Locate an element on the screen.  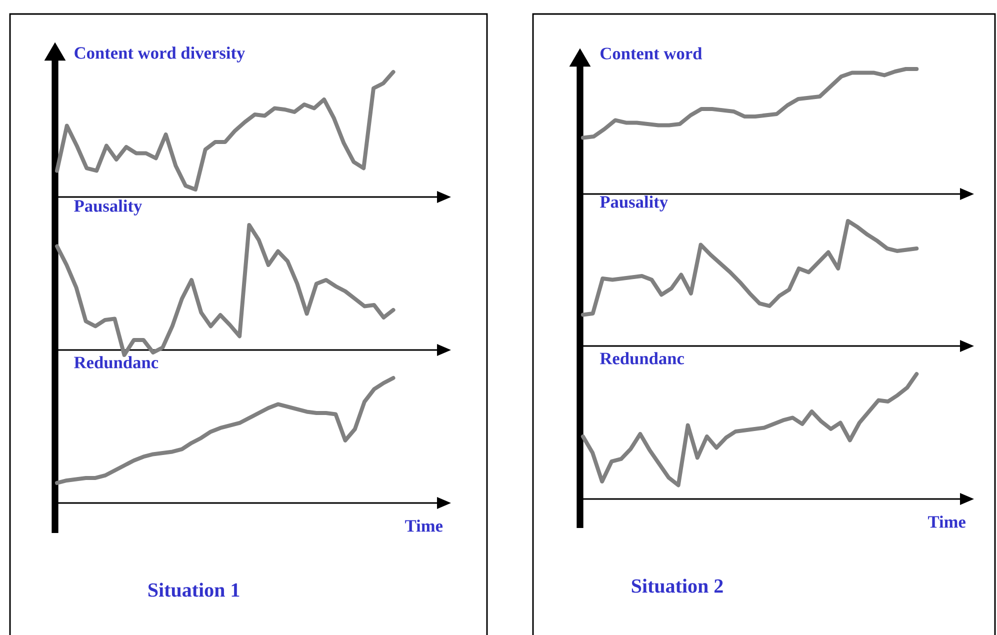
chart-title: Content word diversity is located at coordinates (160, 54).